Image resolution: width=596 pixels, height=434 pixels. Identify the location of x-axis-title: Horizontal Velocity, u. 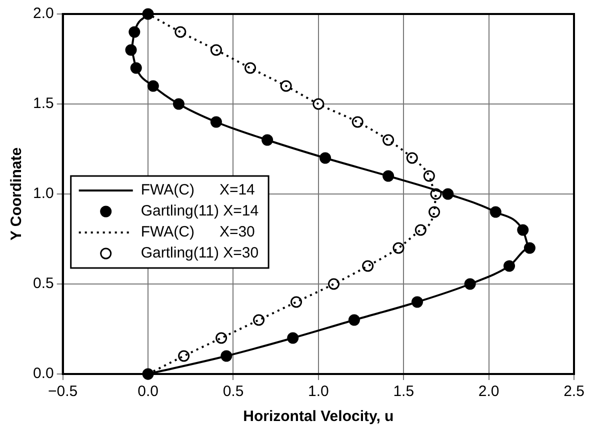
(318, 417).